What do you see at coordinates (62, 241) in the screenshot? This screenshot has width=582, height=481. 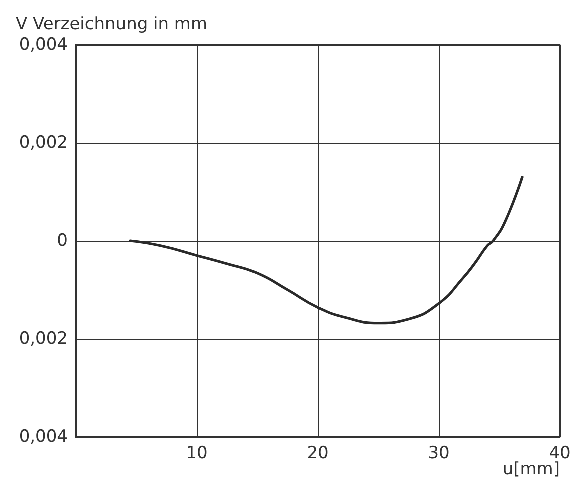 I see `y-tick-label: 0` at bounding box center [62, 241].